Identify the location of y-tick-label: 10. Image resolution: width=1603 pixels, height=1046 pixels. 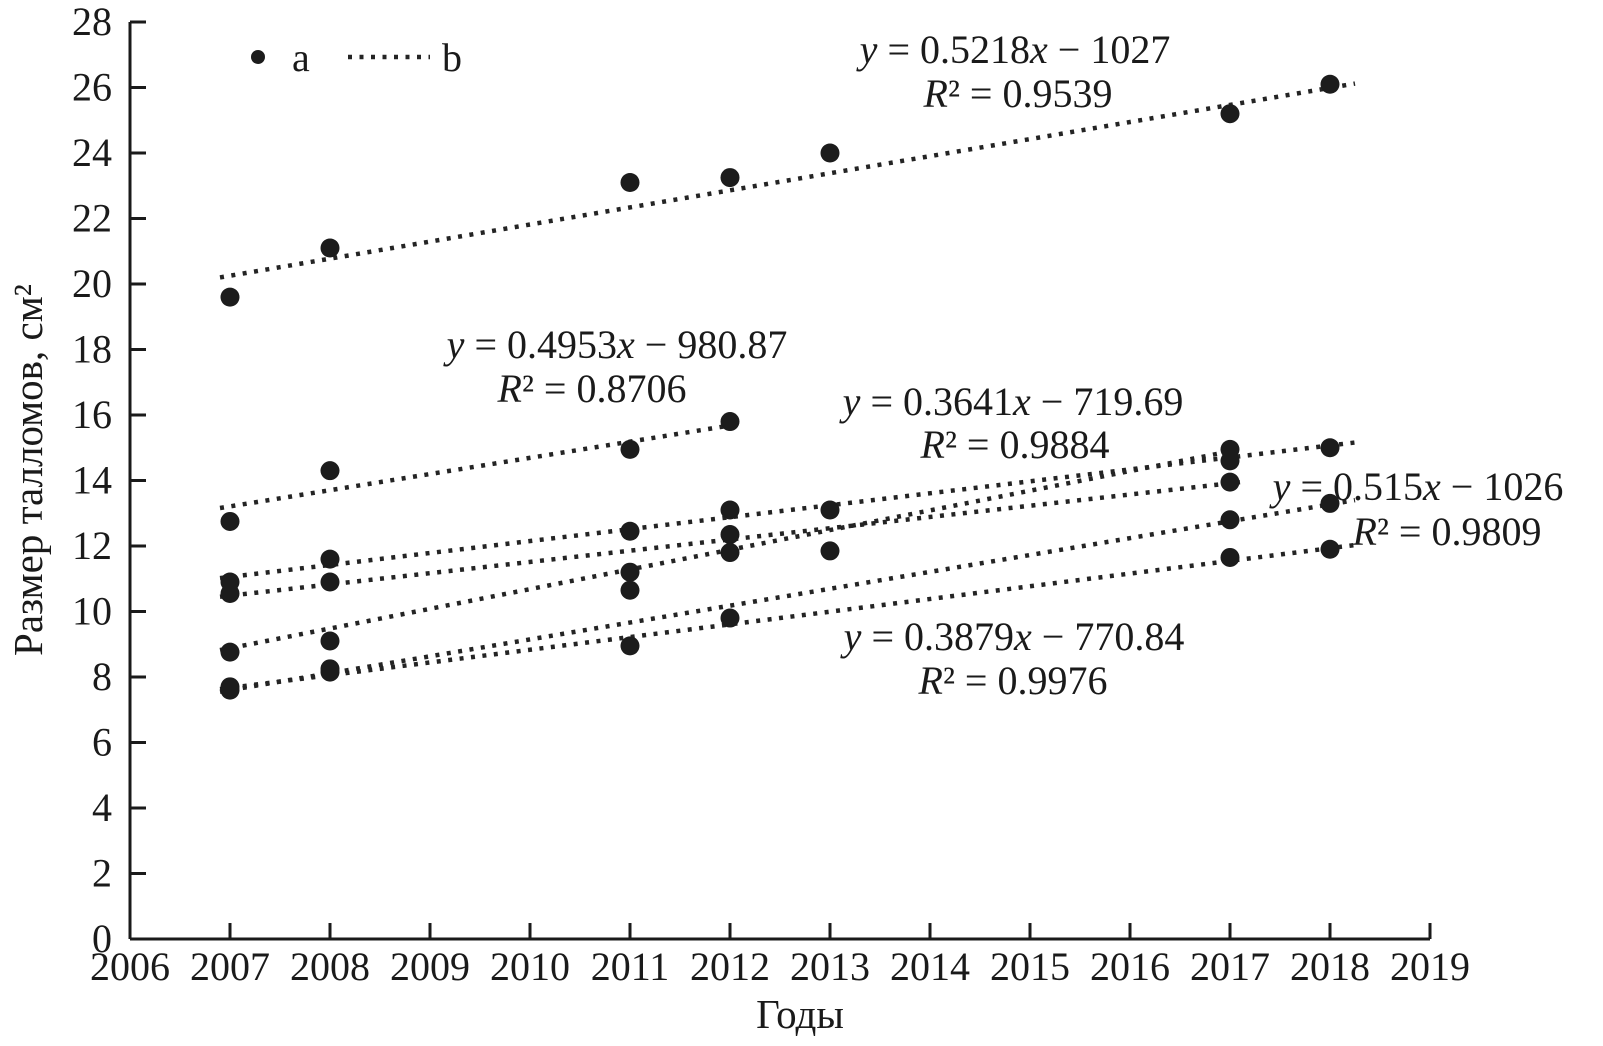
(92, 611).